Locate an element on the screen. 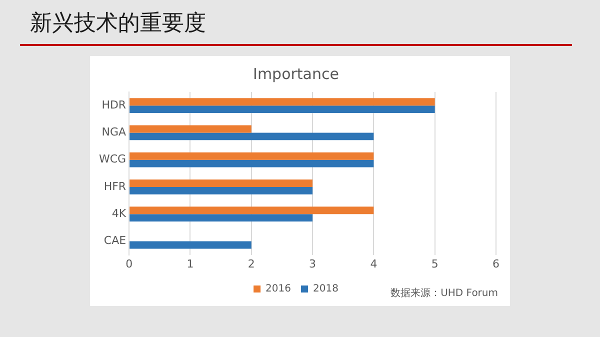 The height and width of the screenshot is (337, 600). y-tick-label: CAE is located at coordinates (115, 241).